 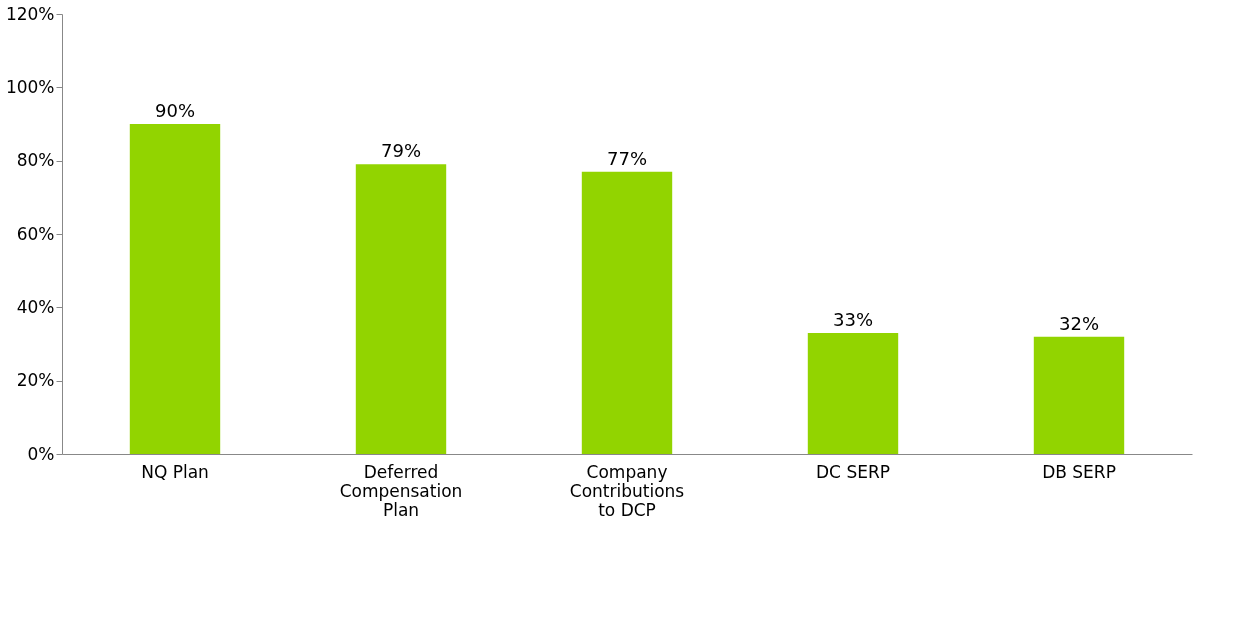 I want to click on x-tick-label: DC SERP, so click(x=853, y=471).